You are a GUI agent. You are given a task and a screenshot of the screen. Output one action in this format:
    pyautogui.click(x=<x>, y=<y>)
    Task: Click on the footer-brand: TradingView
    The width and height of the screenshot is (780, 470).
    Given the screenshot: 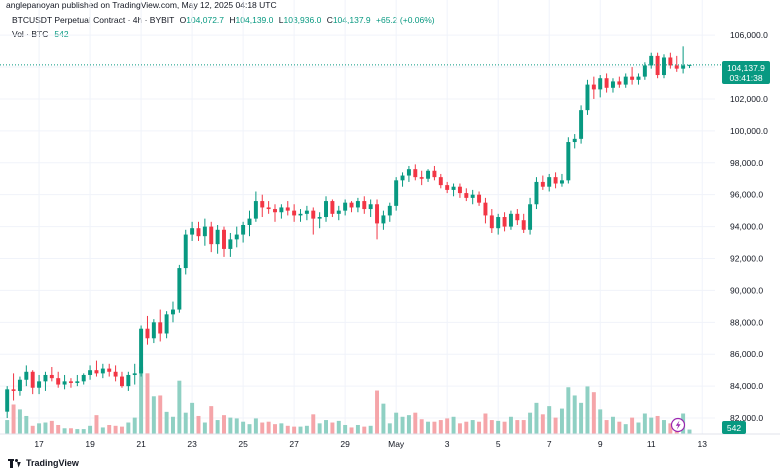 What is the action you would take?
    pyautogui.click(x=43, y=463)
    